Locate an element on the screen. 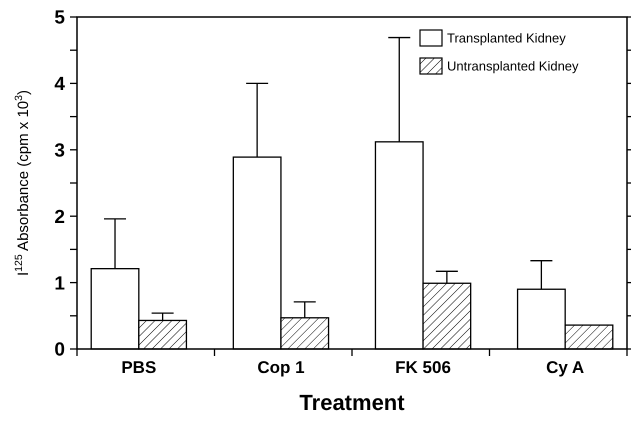  y-tick-label: 4 is located at coordinates (60, 85).